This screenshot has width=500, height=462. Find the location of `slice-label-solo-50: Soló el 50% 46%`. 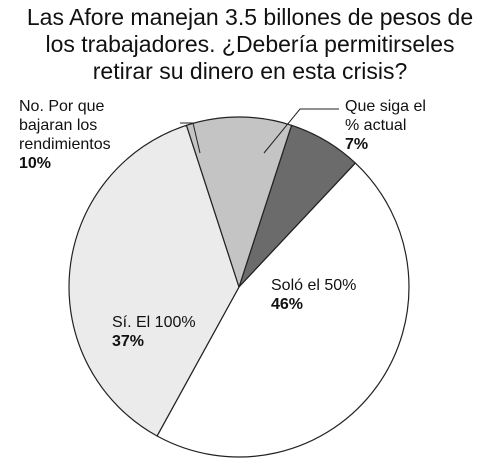

slice-label-solo-50: Soló el 50% 46% is located at coordinates (313, 295).